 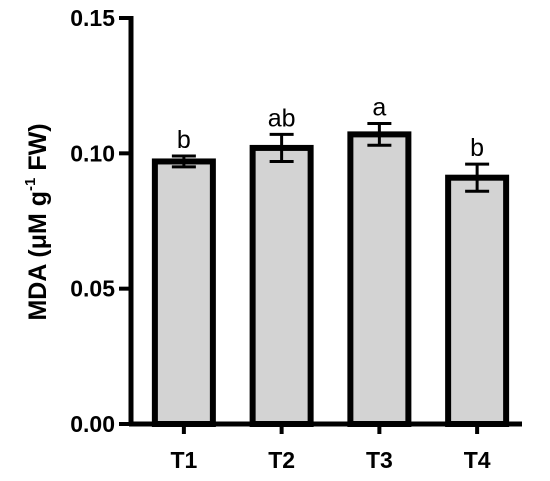 I want to click on bar-t1, so click(x=183, y=292).